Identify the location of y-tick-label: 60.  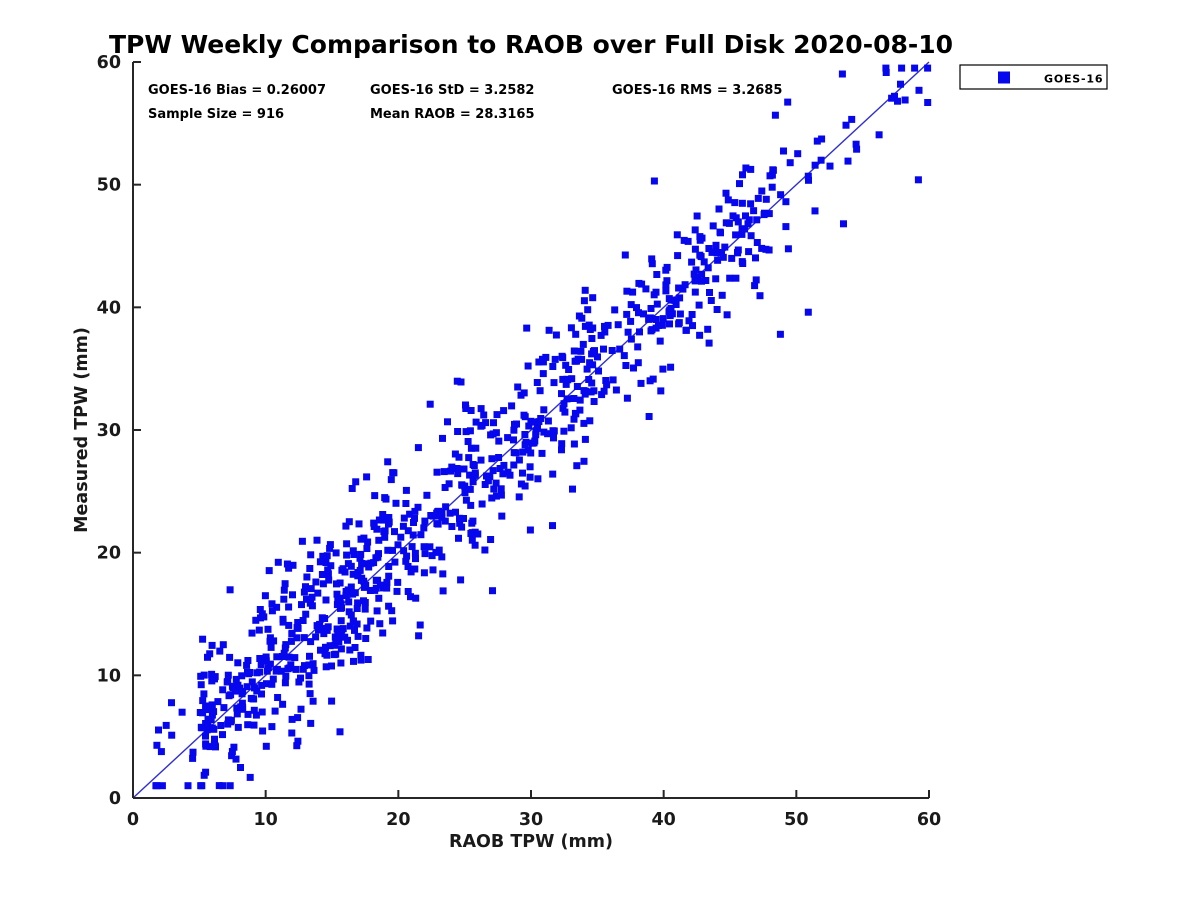
(109, 63).